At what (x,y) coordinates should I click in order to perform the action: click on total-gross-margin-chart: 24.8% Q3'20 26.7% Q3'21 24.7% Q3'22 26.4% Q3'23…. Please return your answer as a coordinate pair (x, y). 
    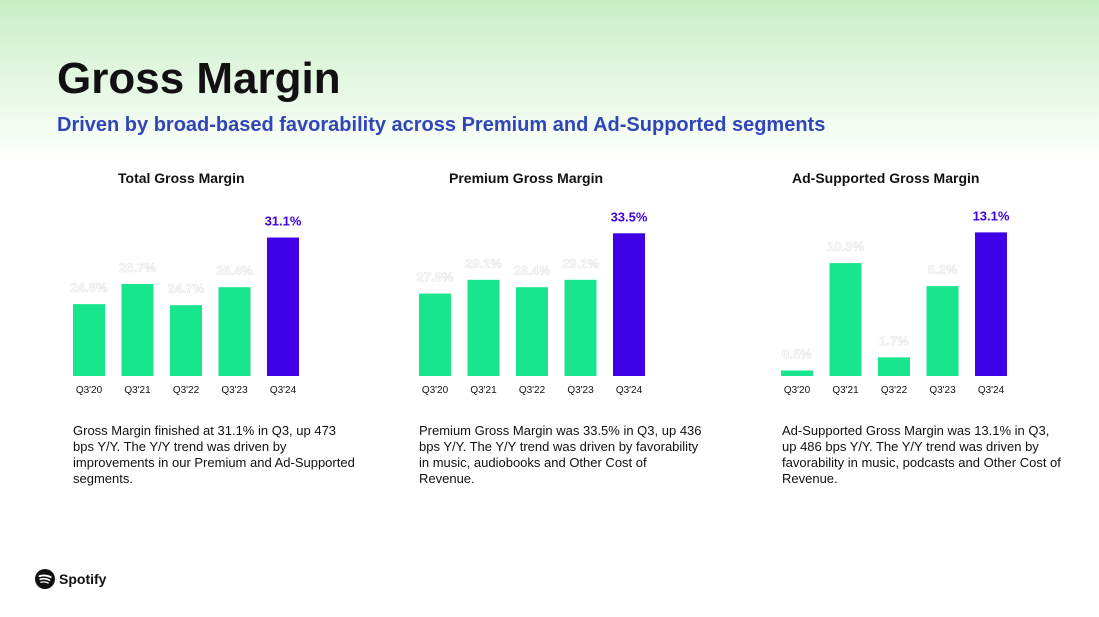
    Looking at the image, I should click on (186, 305).